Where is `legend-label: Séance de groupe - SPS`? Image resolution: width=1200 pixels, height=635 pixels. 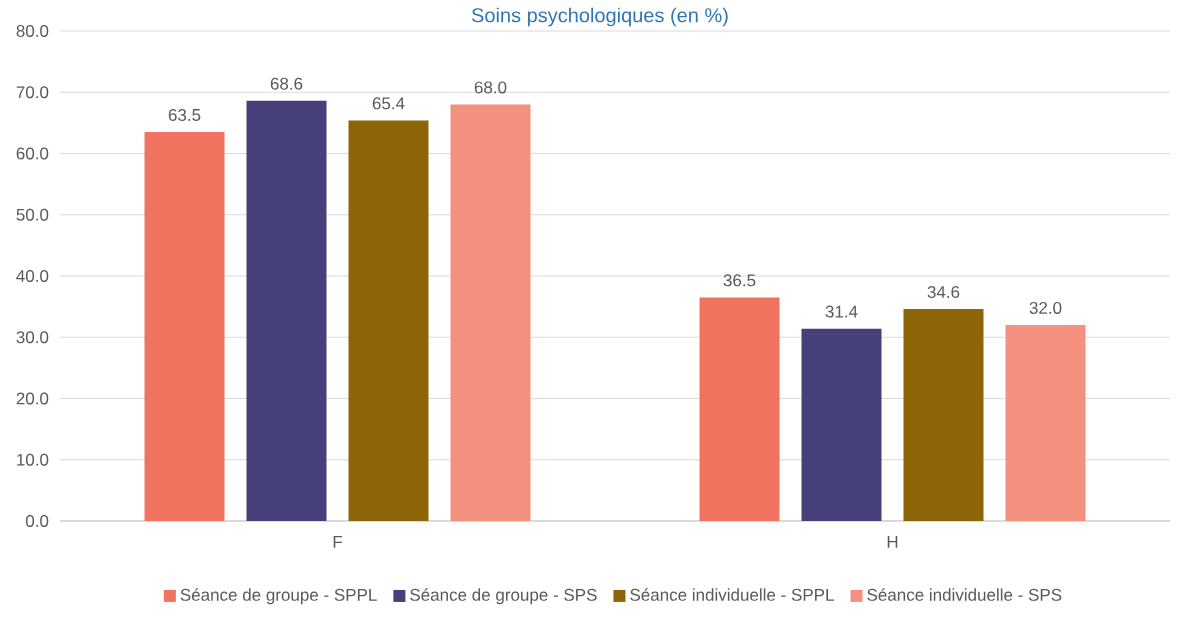 legend-label: Séance de groupe - SPS is located at coordinates (503, 596).